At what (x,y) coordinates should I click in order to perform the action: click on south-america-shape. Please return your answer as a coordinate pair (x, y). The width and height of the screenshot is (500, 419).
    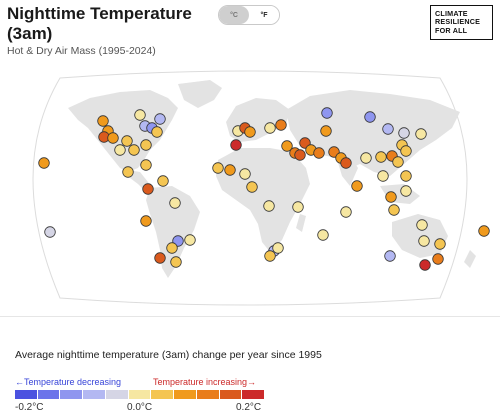
    Looking at the image, I should click on (173, 232).